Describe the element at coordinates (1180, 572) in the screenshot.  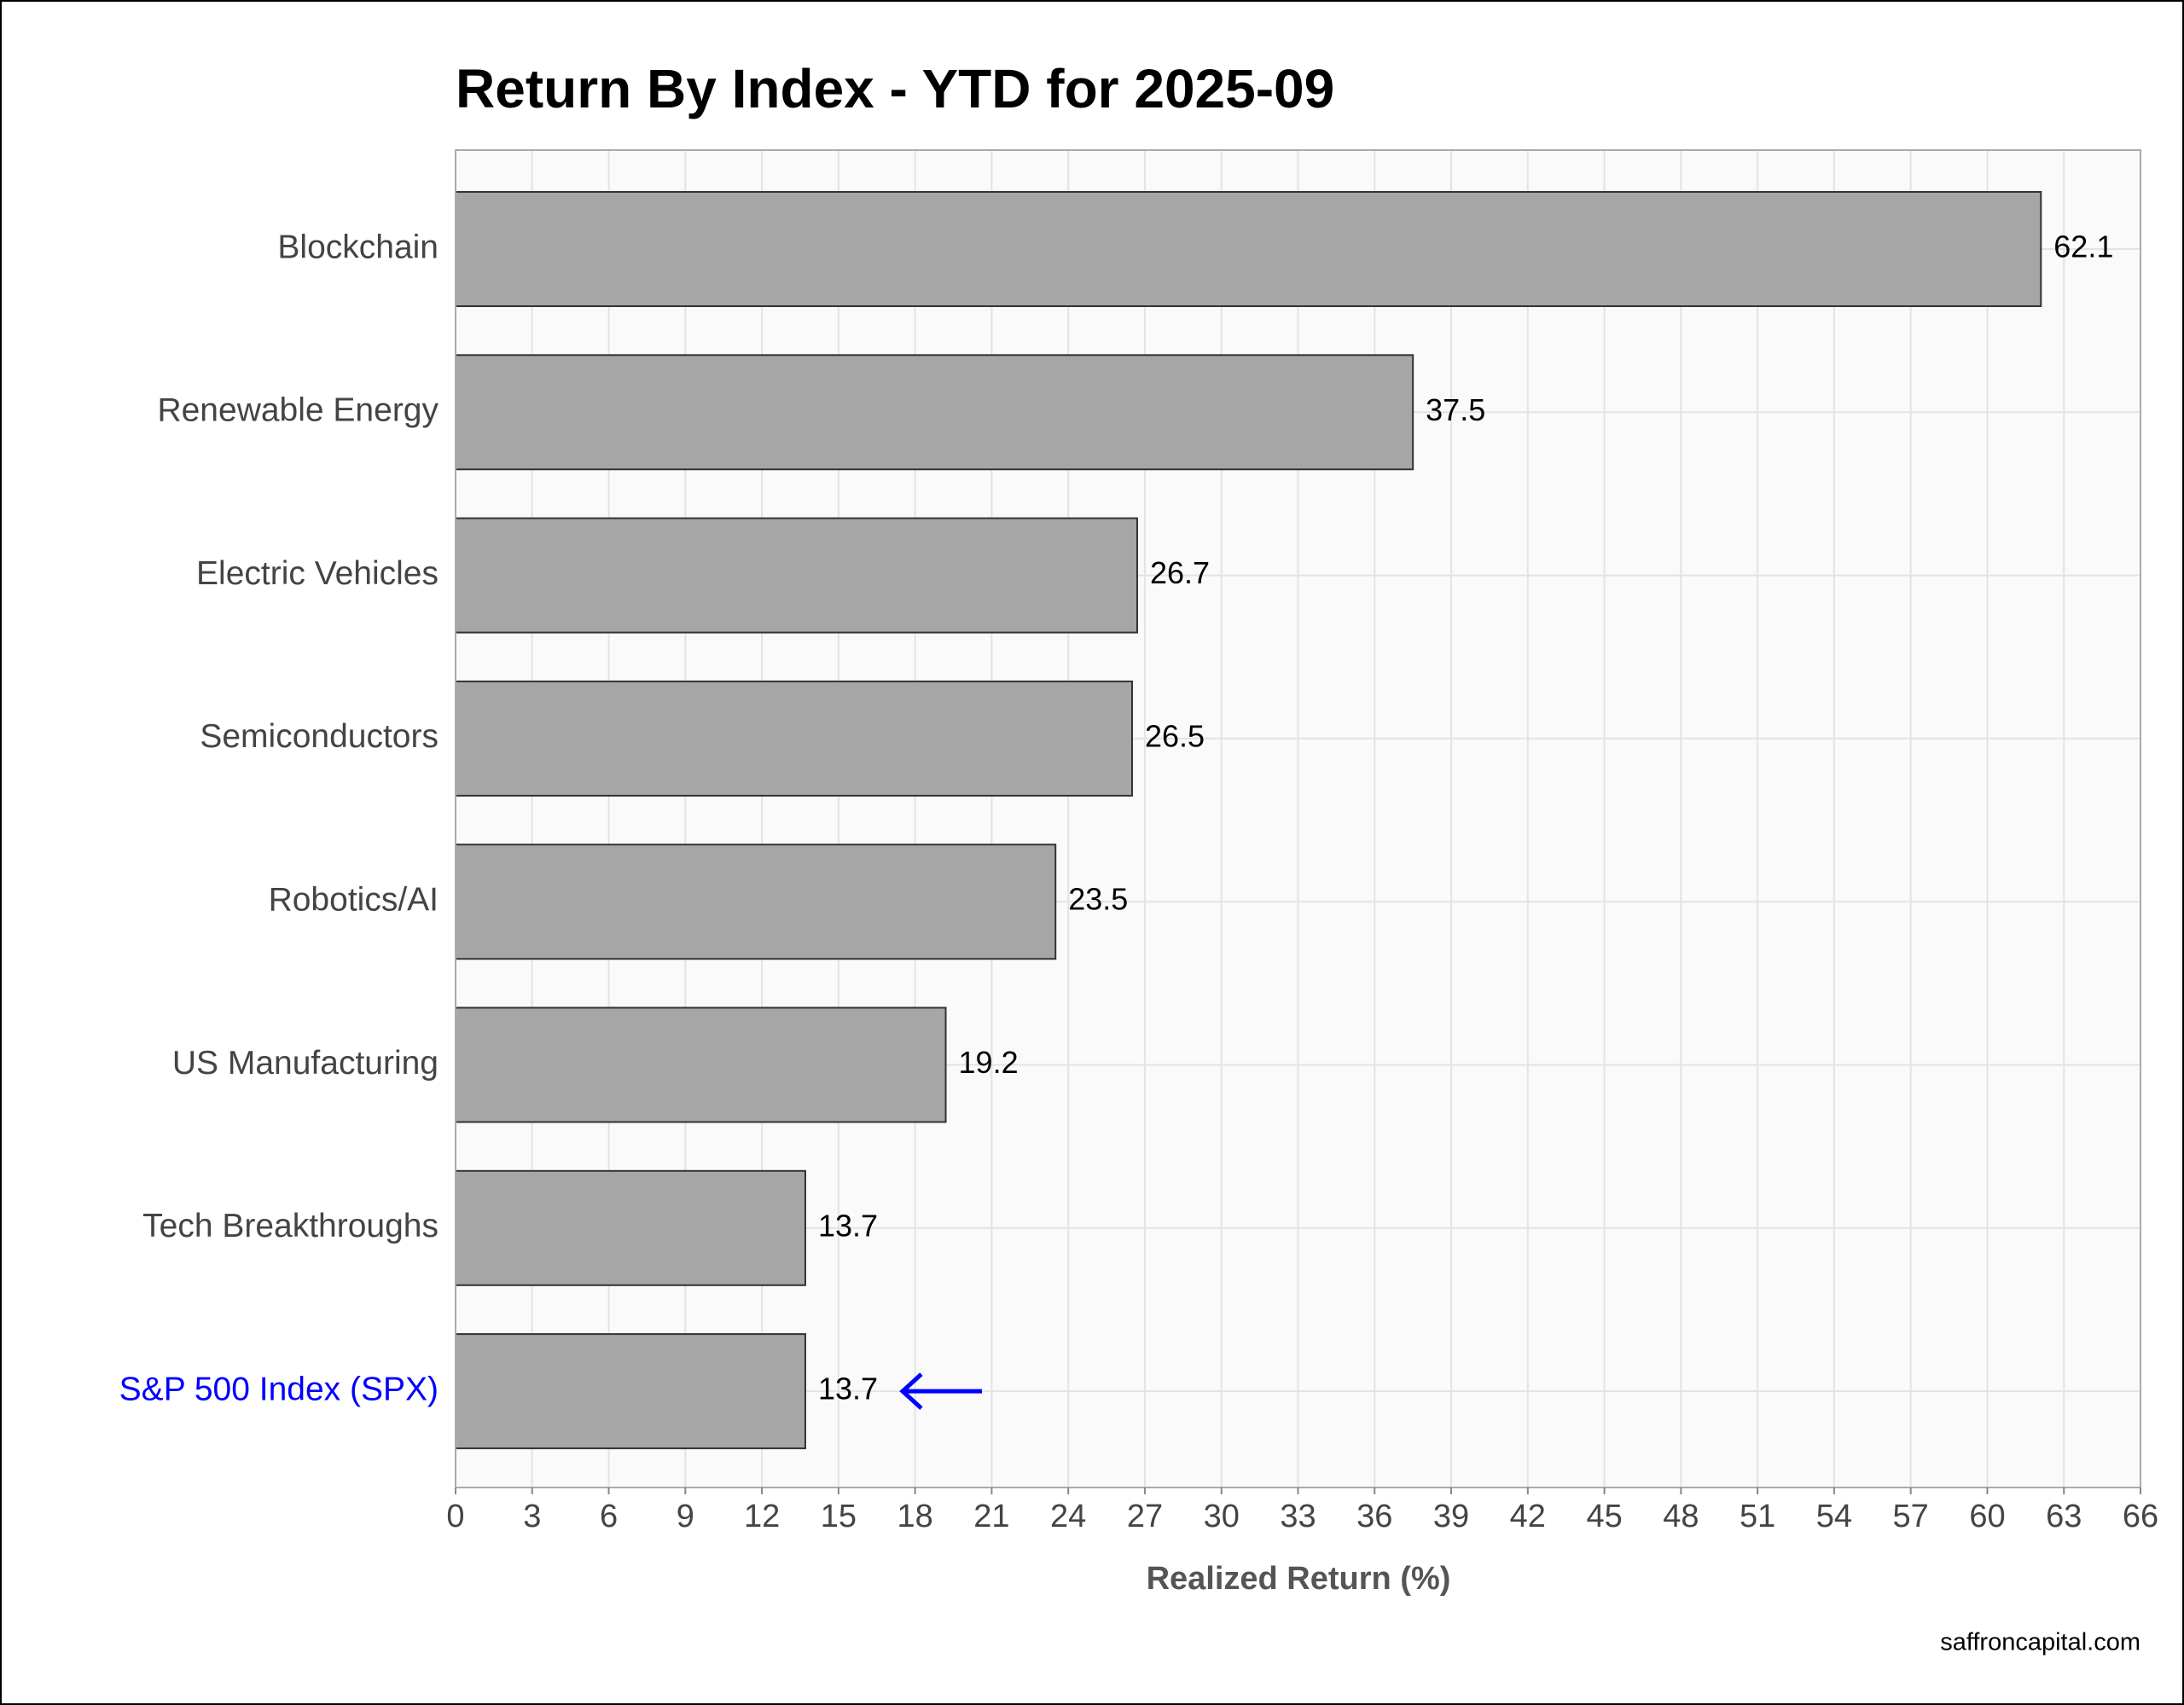
I see `value-label: 26.7` at that location.